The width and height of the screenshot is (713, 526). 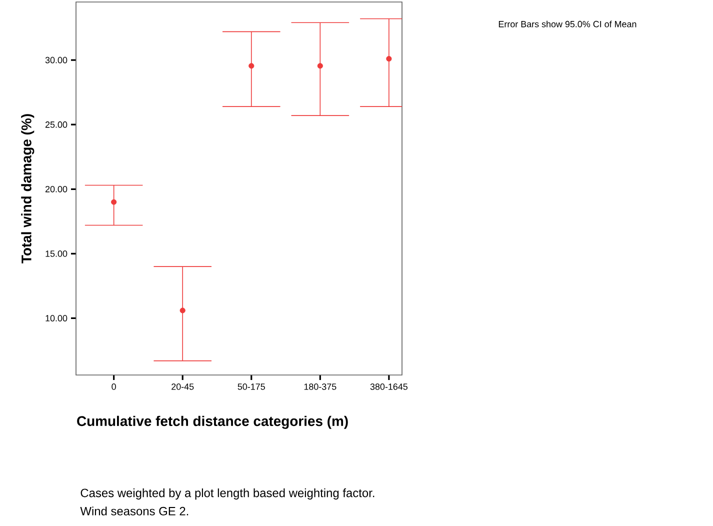 I want to click on text: Wind seasons GE 2., so click(x=134, y=511).